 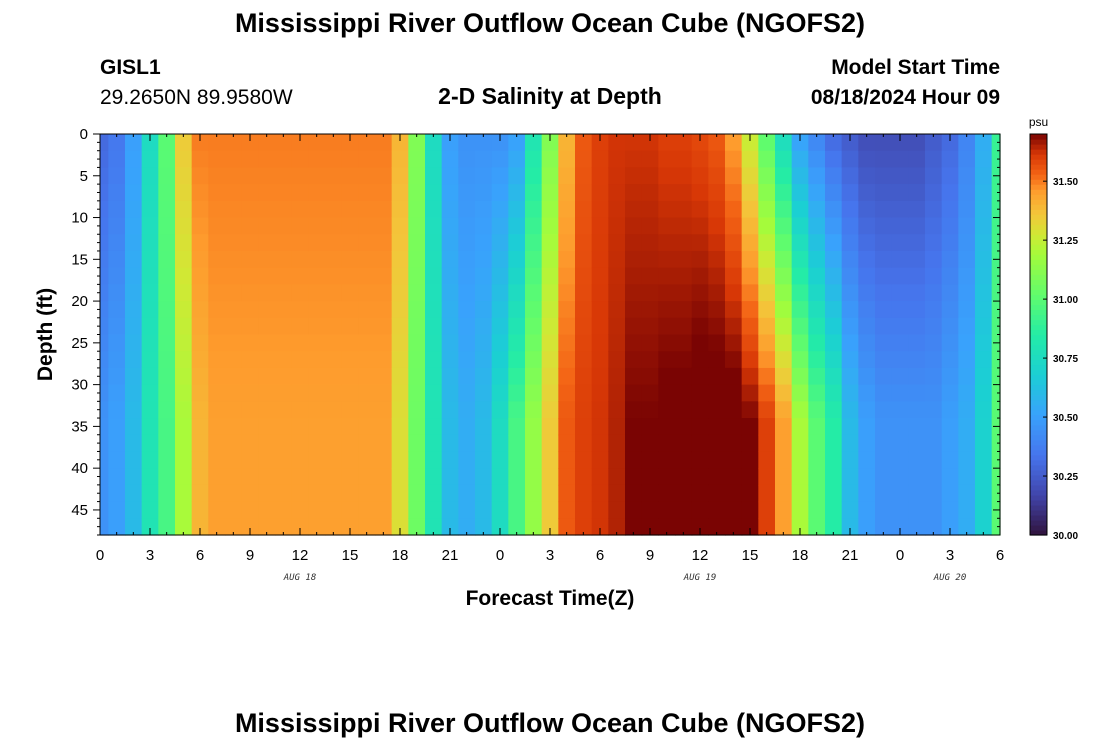 What do you see at coordinates (950, 555) in the screenshot?
I see `x-tick-label: 3` at bounding box center [950, 555].